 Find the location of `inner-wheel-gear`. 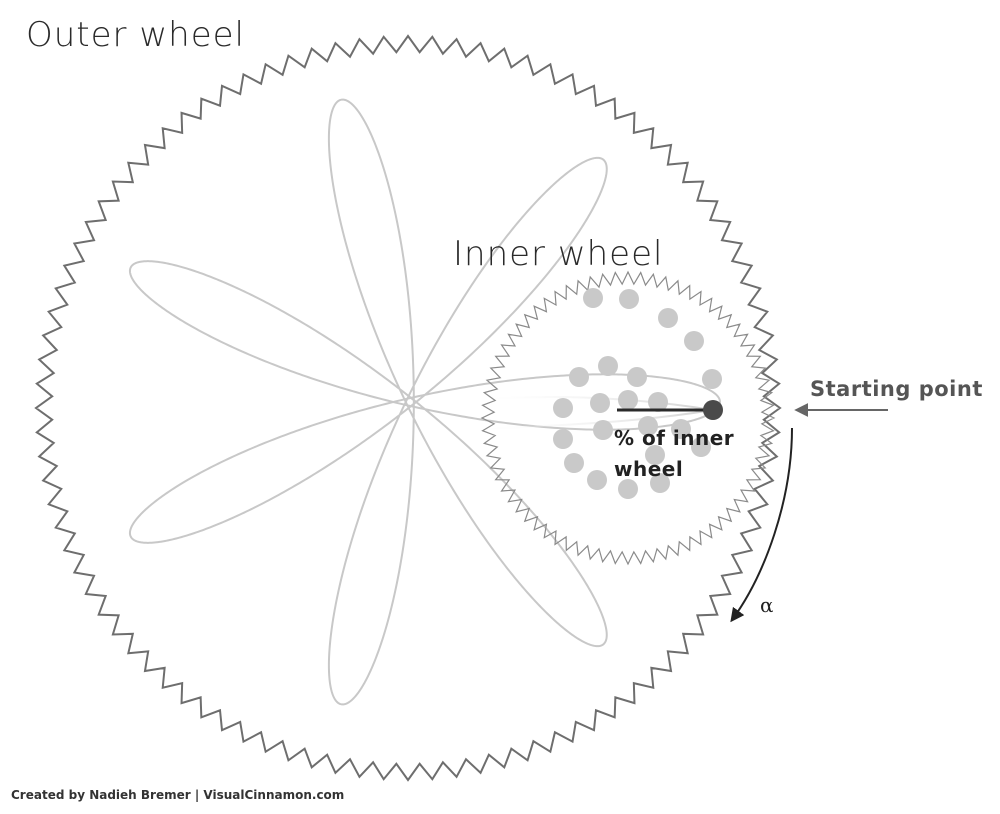

inner-wheel-gear is located at coordinates (628, 418).